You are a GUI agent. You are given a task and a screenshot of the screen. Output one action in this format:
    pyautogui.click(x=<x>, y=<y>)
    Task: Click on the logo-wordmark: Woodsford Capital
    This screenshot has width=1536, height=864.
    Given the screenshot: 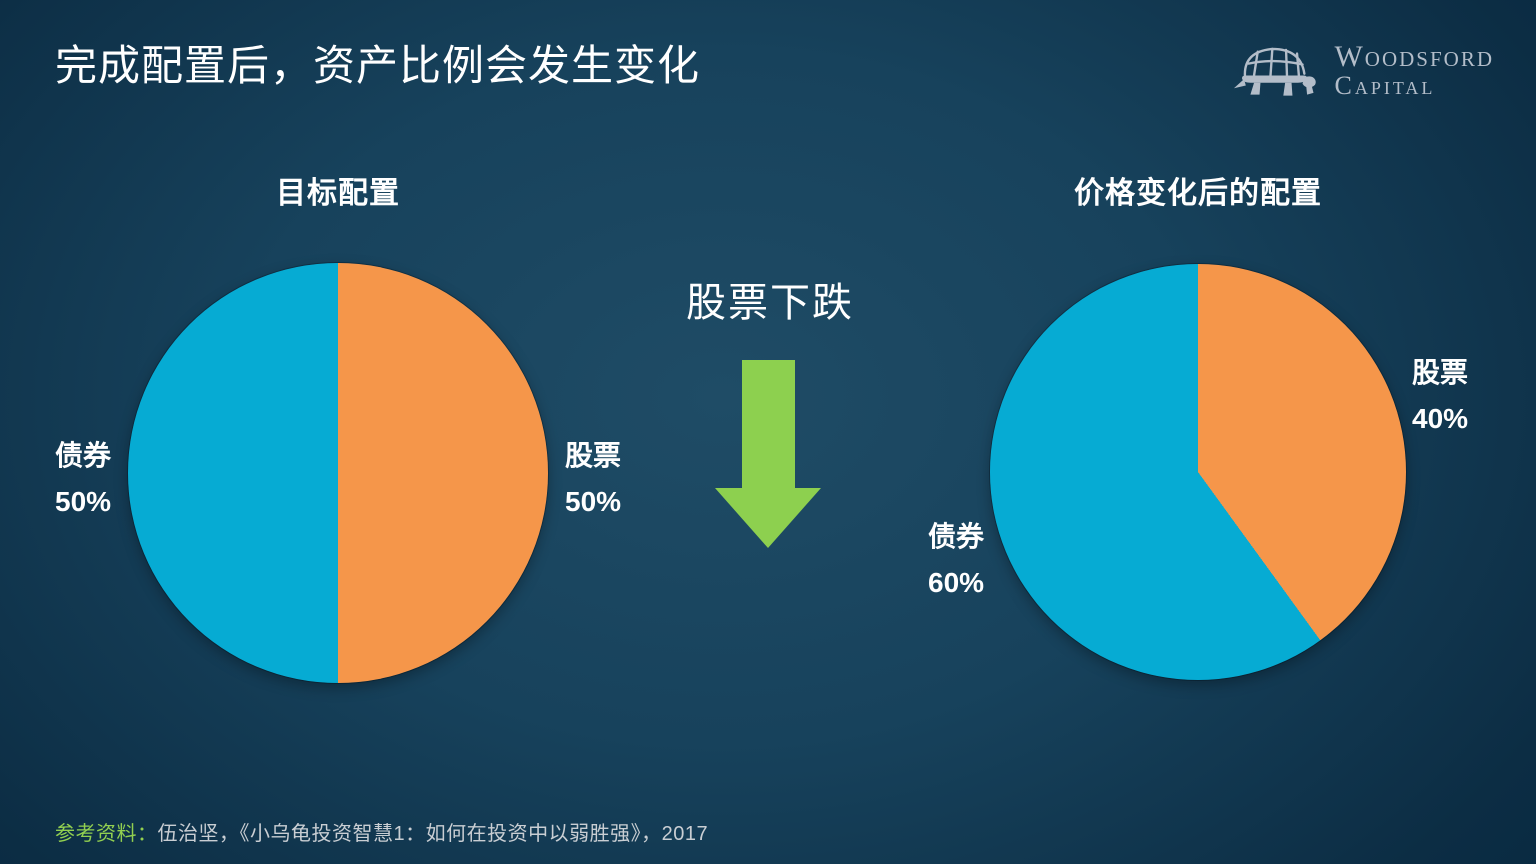 What is the action you would take?
    pyautogui.click(x=1414, y=70)
    